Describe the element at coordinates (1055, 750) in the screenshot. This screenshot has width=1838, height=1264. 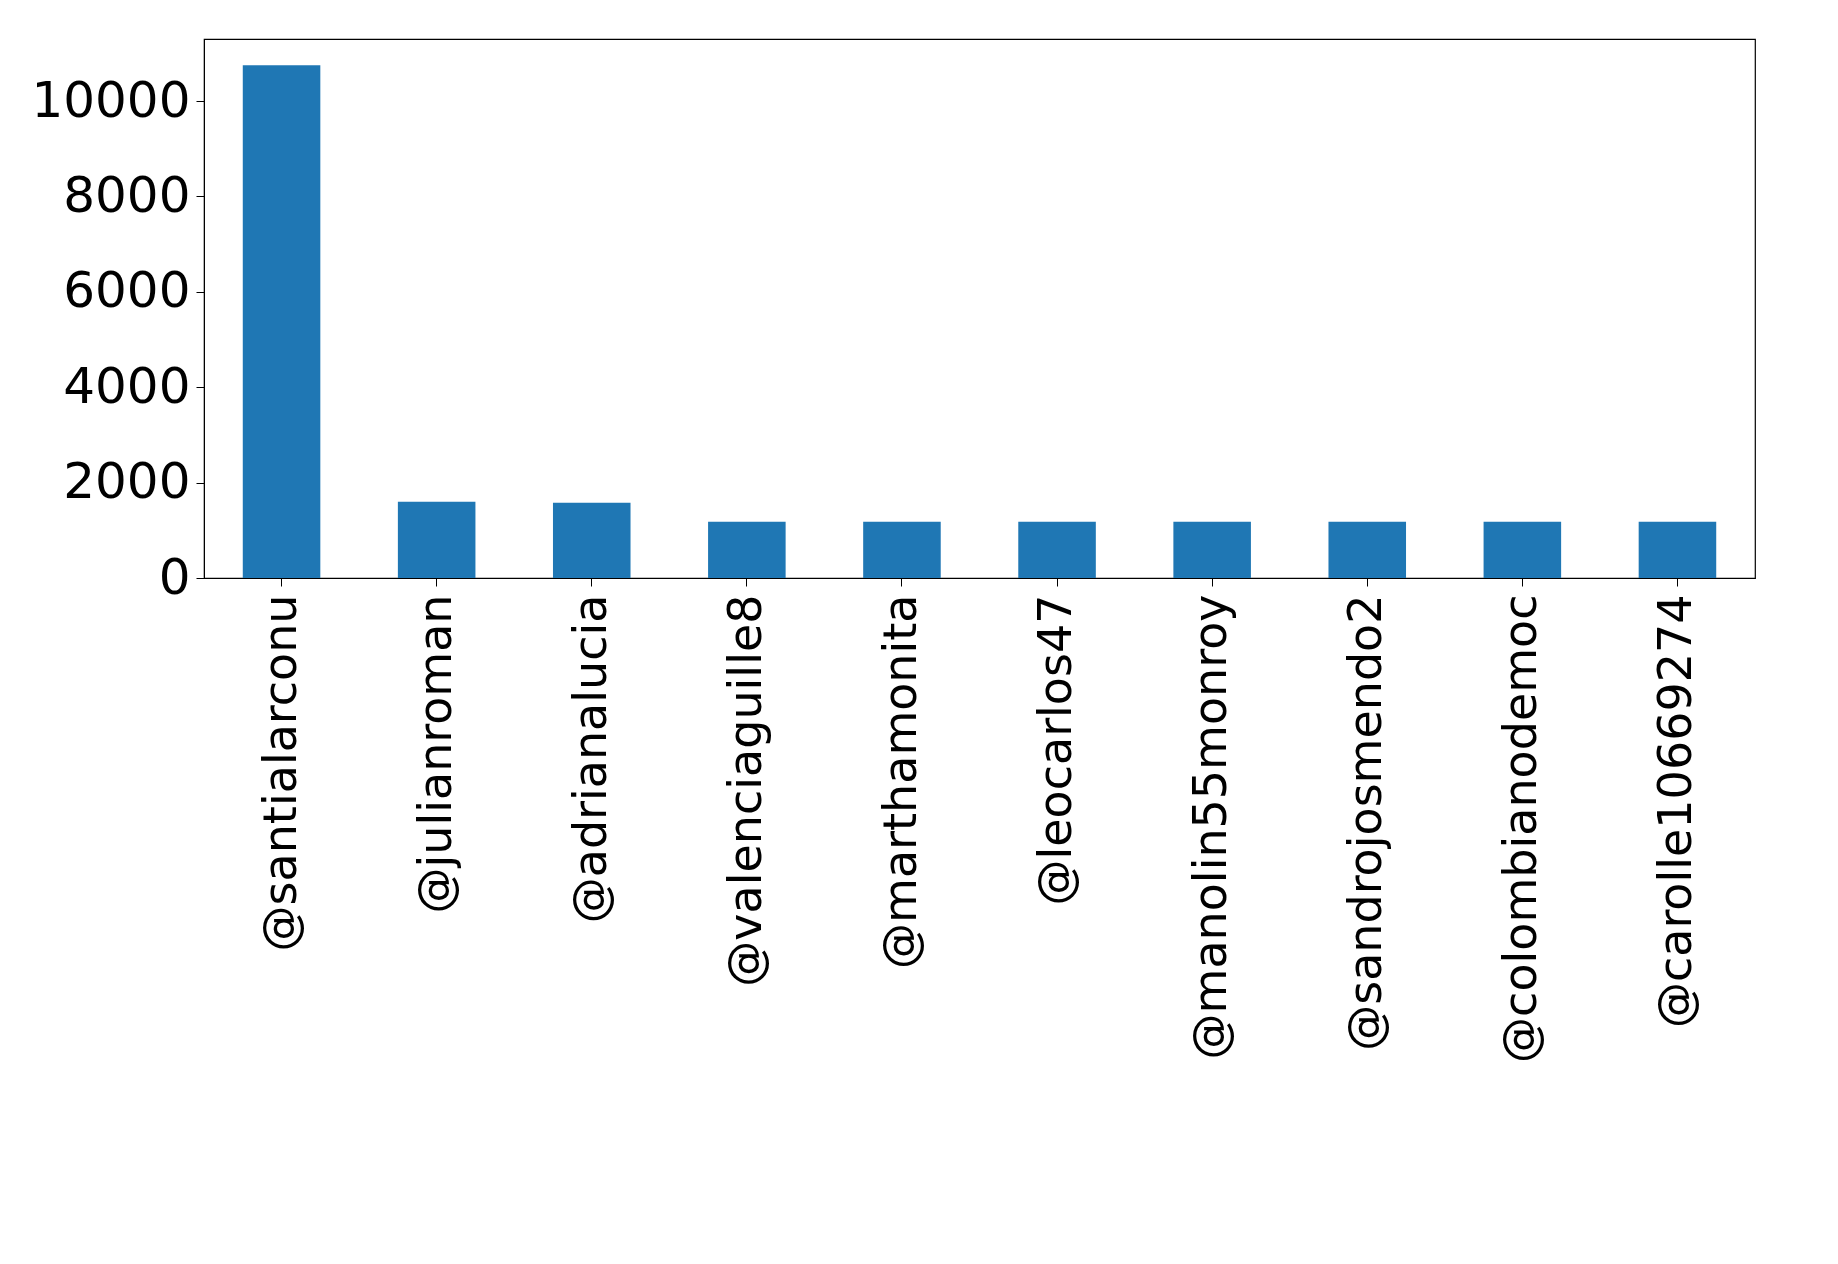
I see `x-tick-label: @leocarlos47` at that location.